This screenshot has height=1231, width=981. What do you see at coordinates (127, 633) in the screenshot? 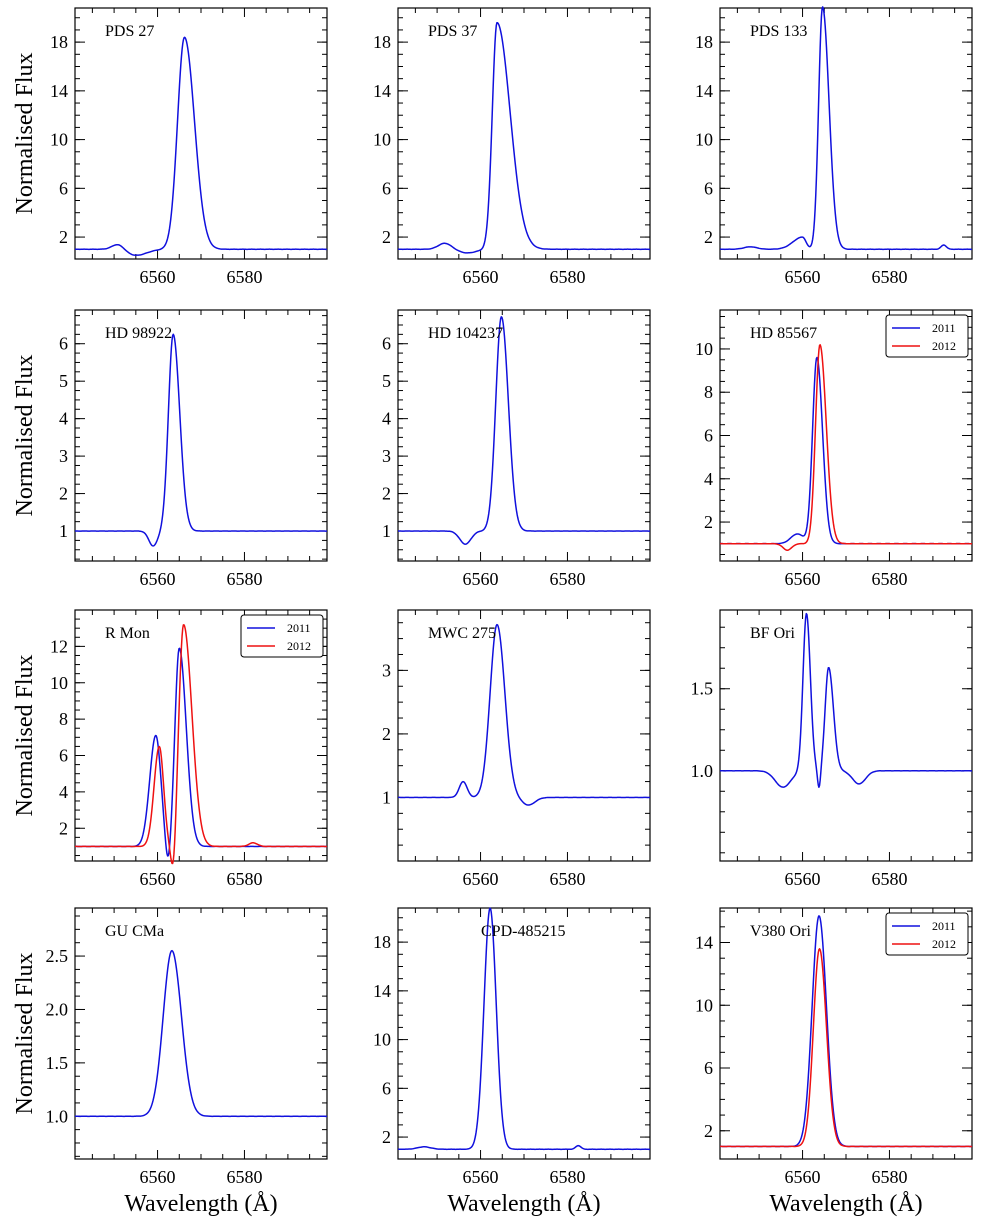
I see `panel-title: R Mon` at bounding box center [127, 633].